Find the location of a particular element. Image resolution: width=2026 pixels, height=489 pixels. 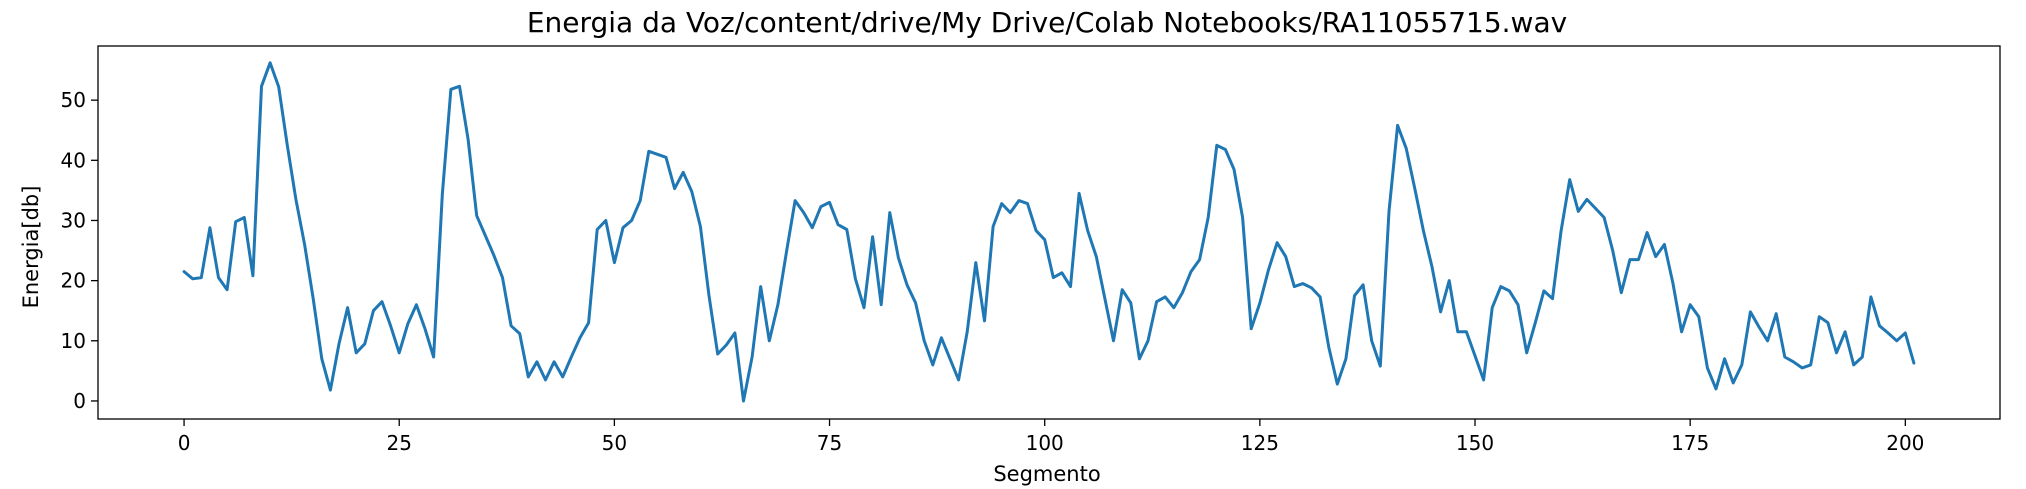

x-tick-label: 125 is located at coordinates (1260, 443).